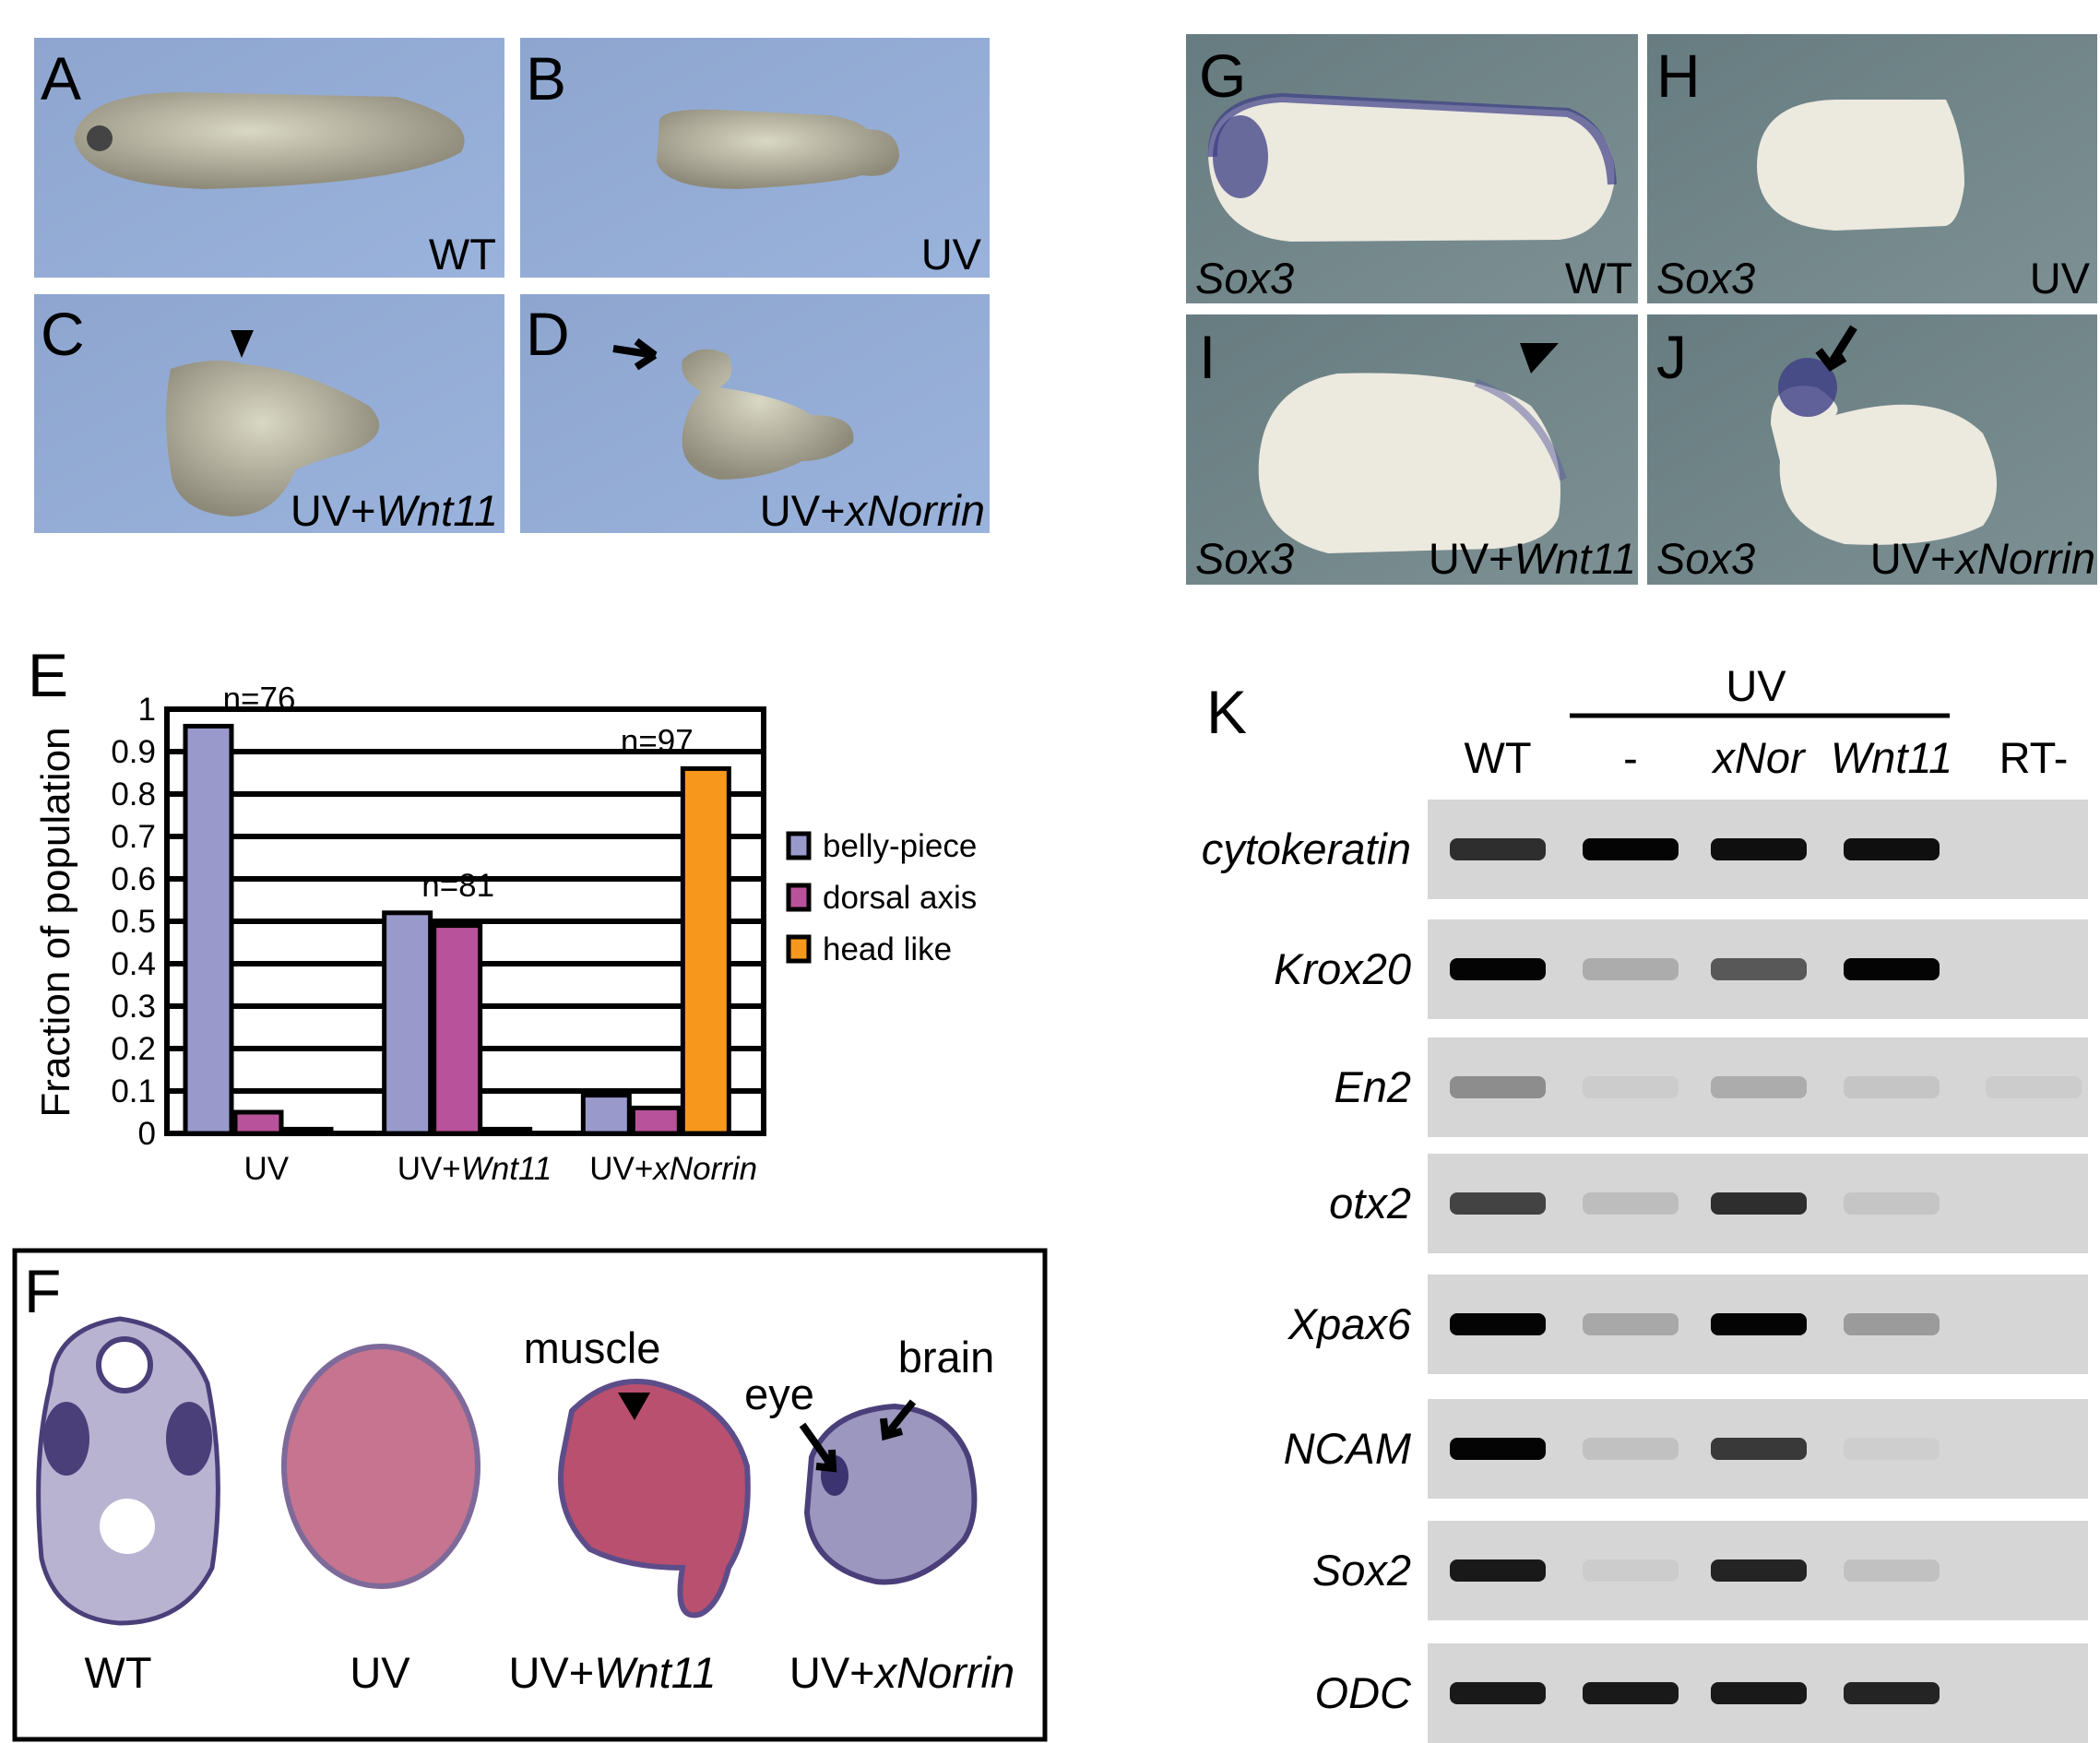  What do you see at coordinates (673, 1169) in the screenshot?
I see `x-tick-label: UV+xNorrin` at bounding box center [673, 1169].